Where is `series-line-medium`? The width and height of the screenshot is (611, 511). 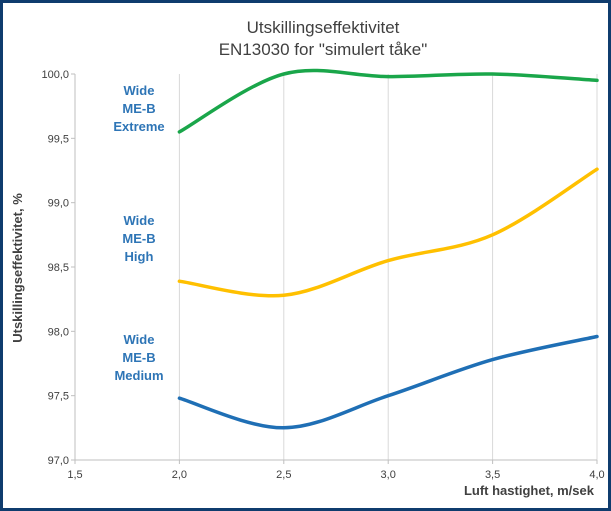 series-line-medium is located at coordinates (388, 382).